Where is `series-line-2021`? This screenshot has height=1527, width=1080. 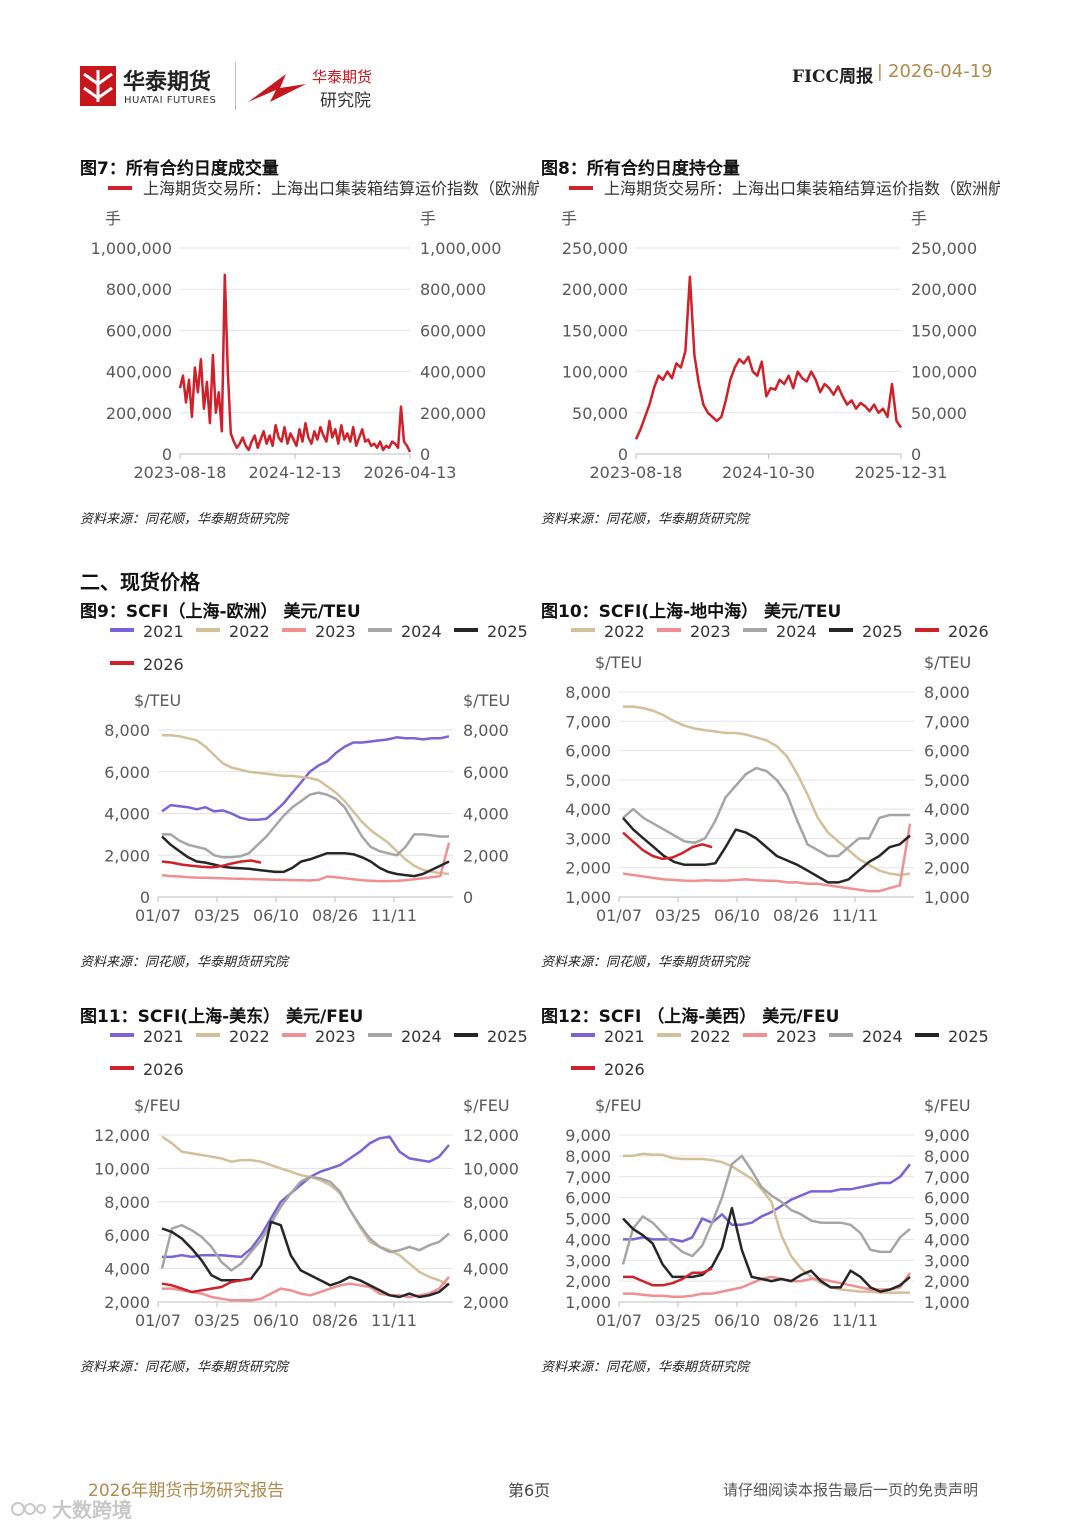
series-line-2021 is located at coordinates (306, 1197).